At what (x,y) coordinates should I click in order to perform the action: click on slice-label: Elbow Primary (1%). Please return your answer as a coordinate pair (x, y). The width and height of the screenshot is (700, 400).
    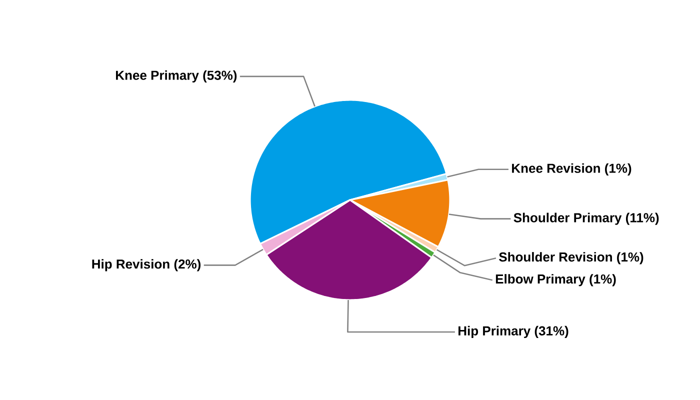
    Looking at the image, I should click on (556, 280).